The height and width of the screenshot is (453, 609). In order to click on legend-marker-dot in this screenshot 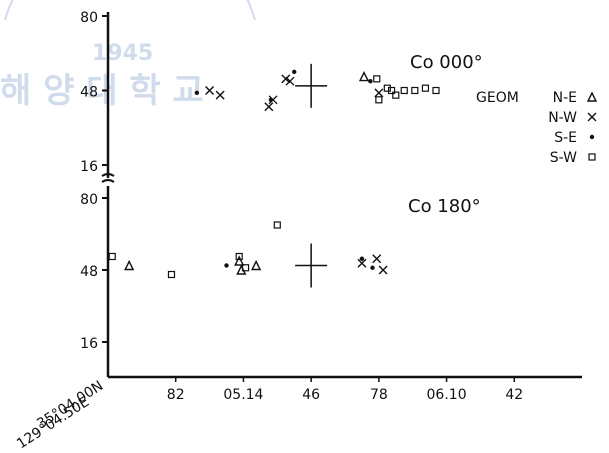, I will do `click(592, 137)`.